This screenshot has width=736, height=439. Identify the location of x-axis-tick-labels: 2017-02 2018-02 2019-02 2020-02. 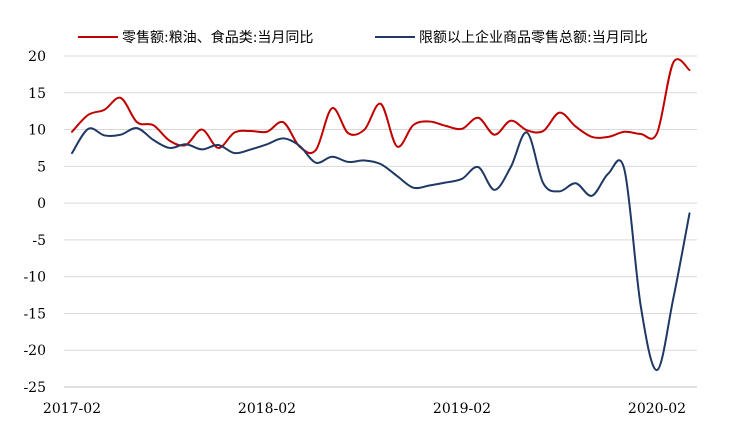
(364, 409).